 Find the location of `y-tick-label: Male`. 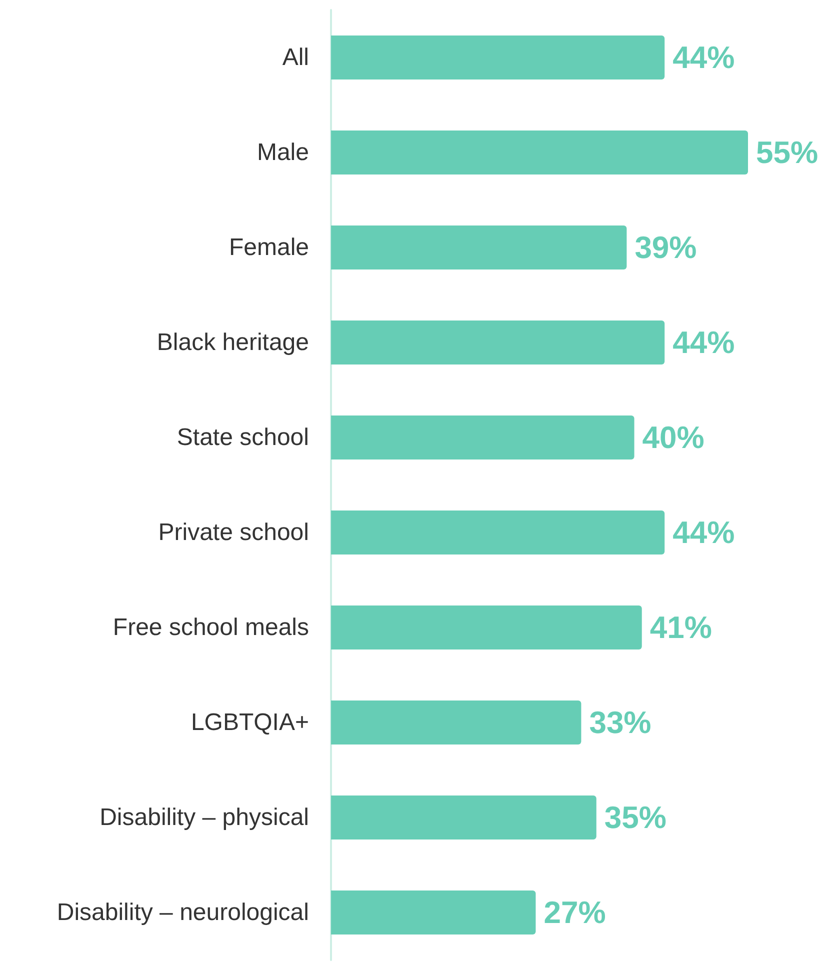

y-tick-label: Male is located at coordinates (282, 152).